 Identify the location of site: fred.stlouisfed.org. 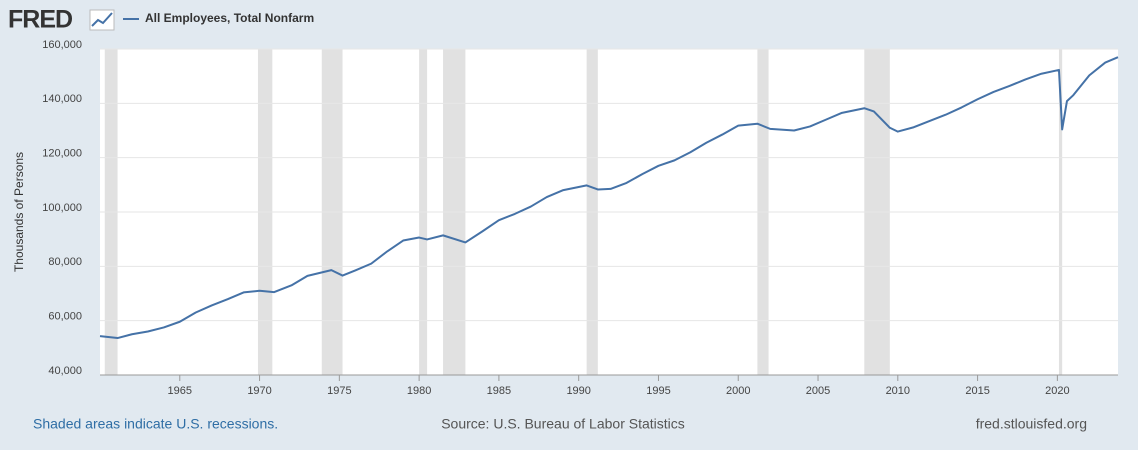
(1031, 424).